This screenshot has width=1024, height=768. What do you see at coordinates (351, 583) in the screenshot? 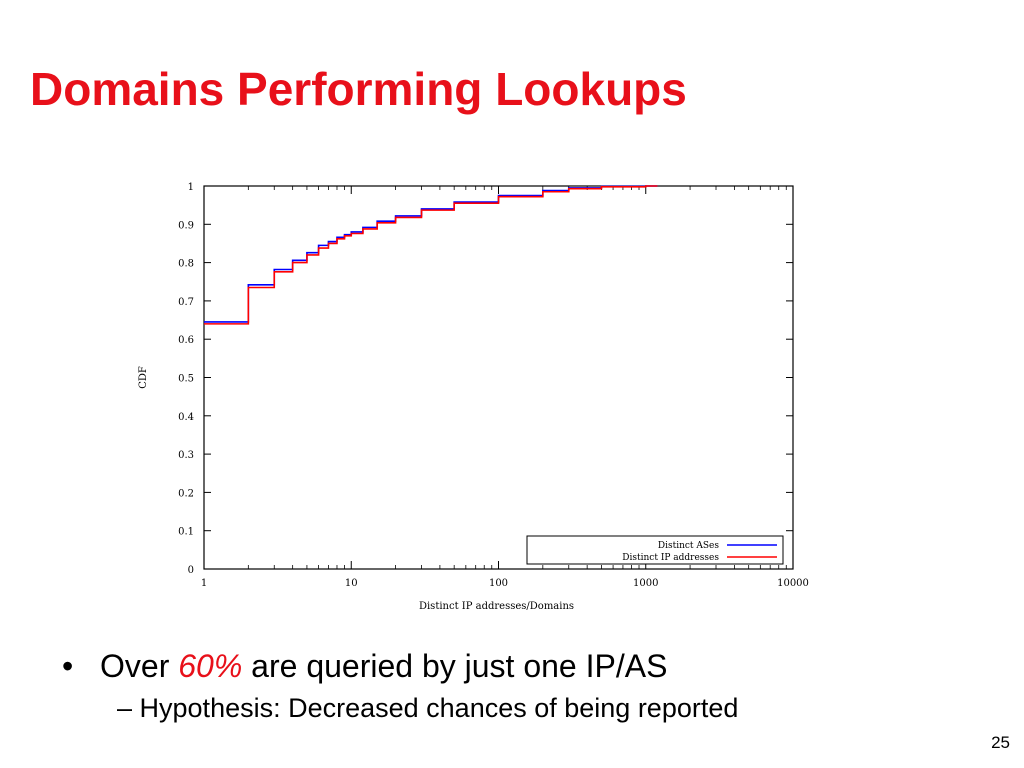
I see `x-tick-label: 10` at bounding box center [351, 583].